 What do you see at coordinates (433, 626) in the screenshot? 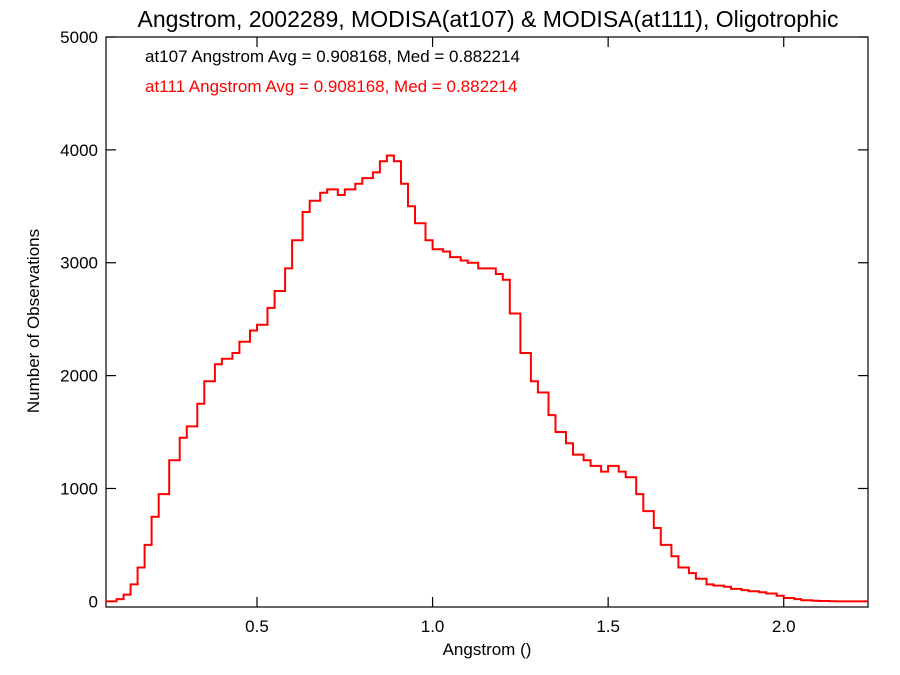
I see `x-tick-label: 1.0` at bounding box center [433, 626].